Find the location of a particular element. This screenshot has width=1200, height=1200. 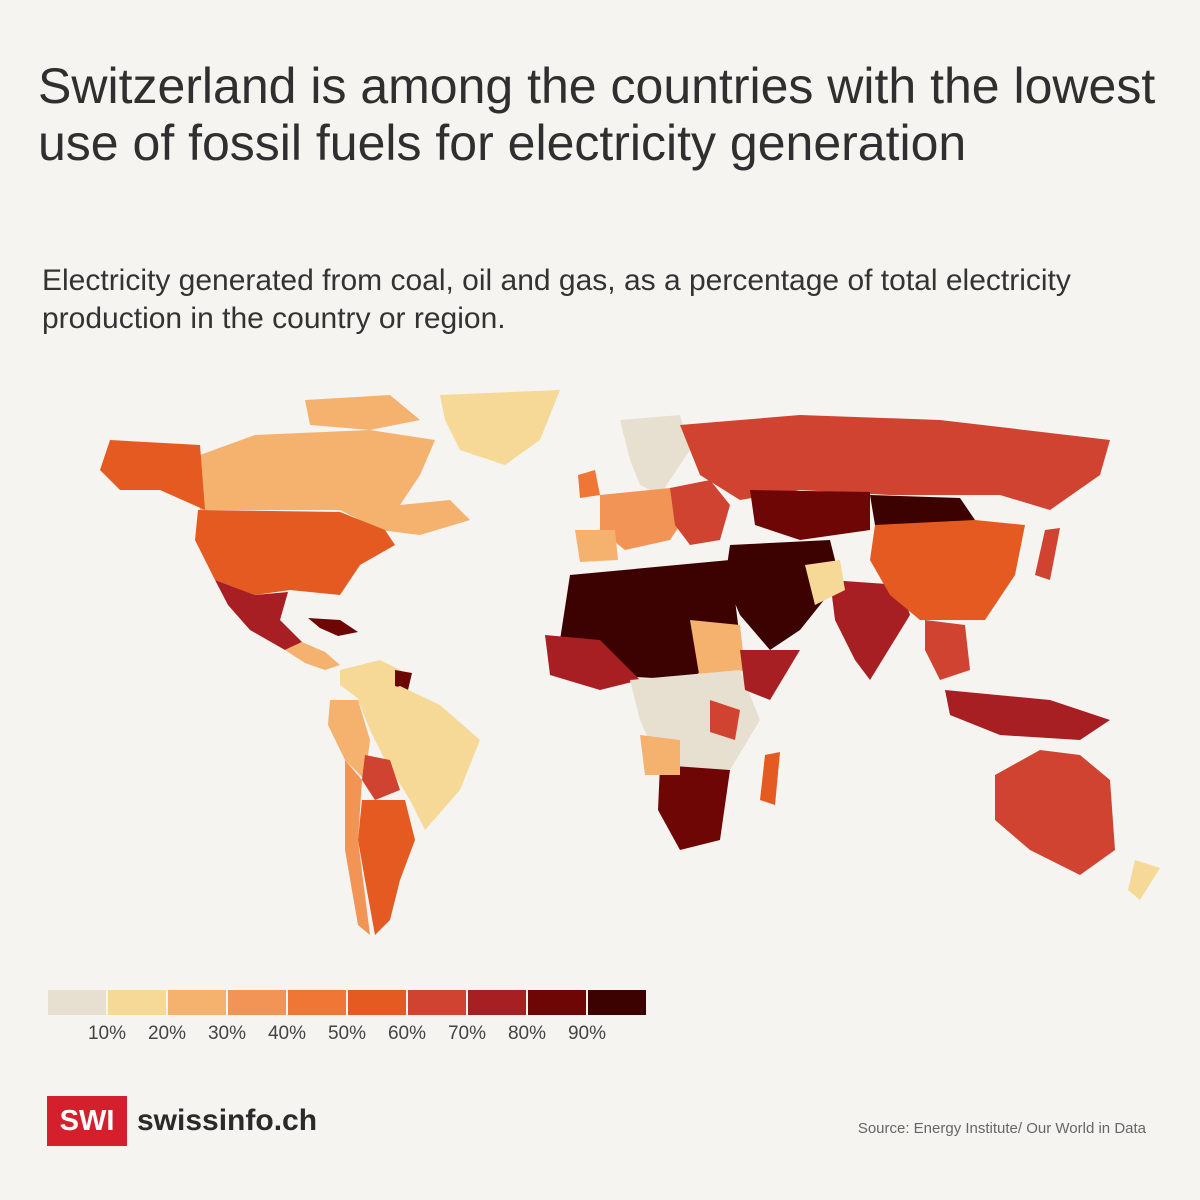

region-sahel-east is located at coordinates (717, 650).